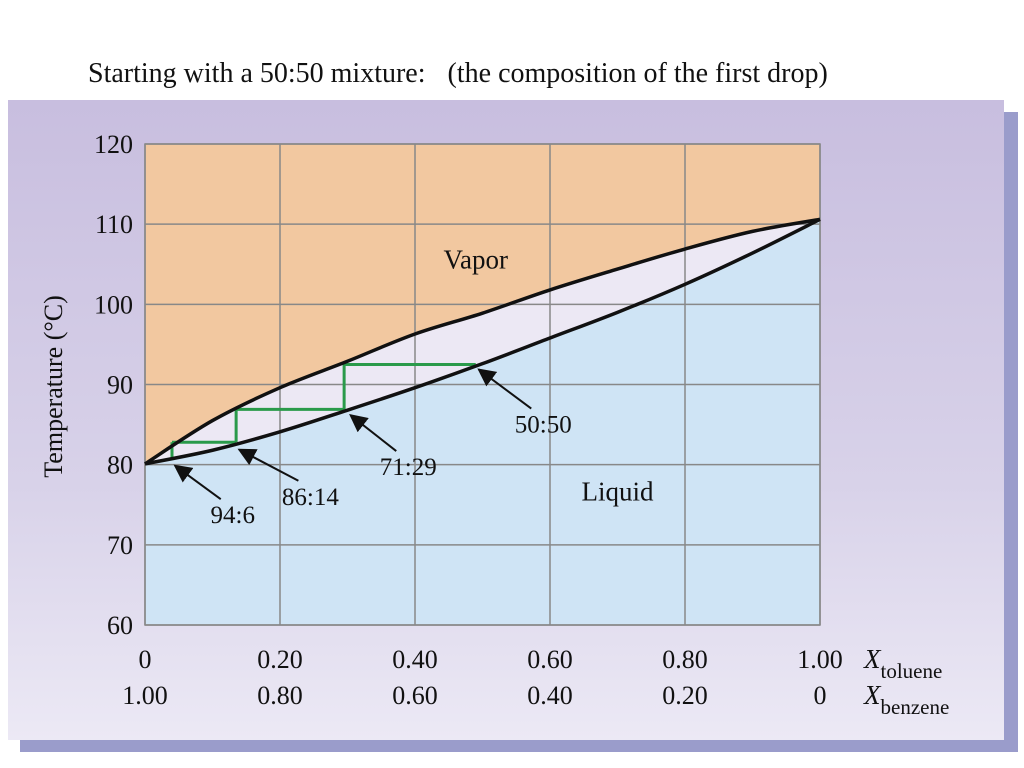 The image size is (1024, 768). Describe the element at coordinates (543, 425) in the screenshot. I see `annotation-label: 50:50` at that location.